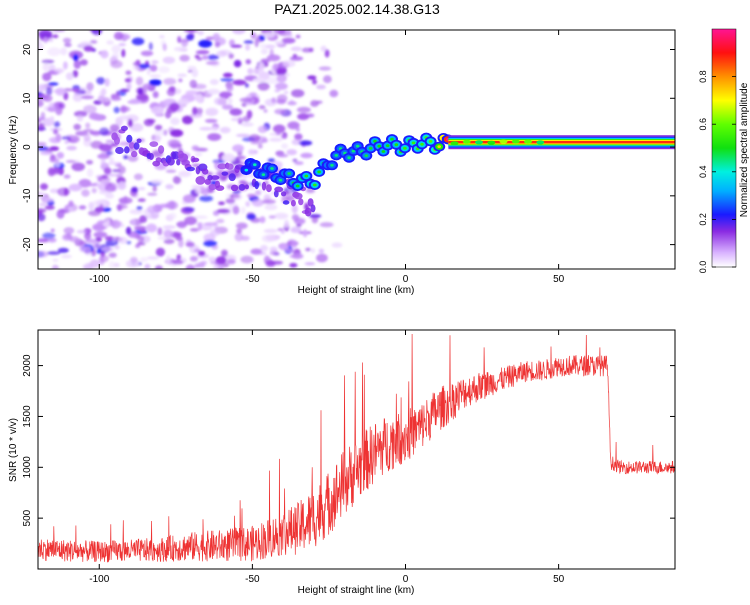 This screenshot has width=750, height=605. I want to click on ridge-wiggle, so click(479, 142).